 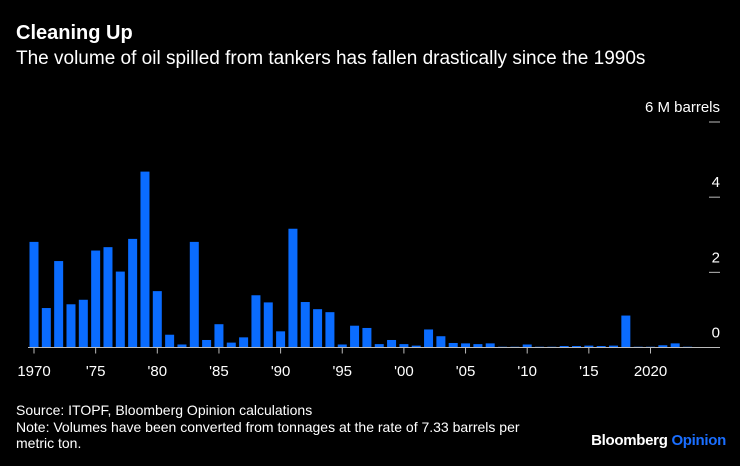 What do you see at coordinates (404, 346) in the screenshot?
I see `bar-2000` at bounding box center [404, 346].